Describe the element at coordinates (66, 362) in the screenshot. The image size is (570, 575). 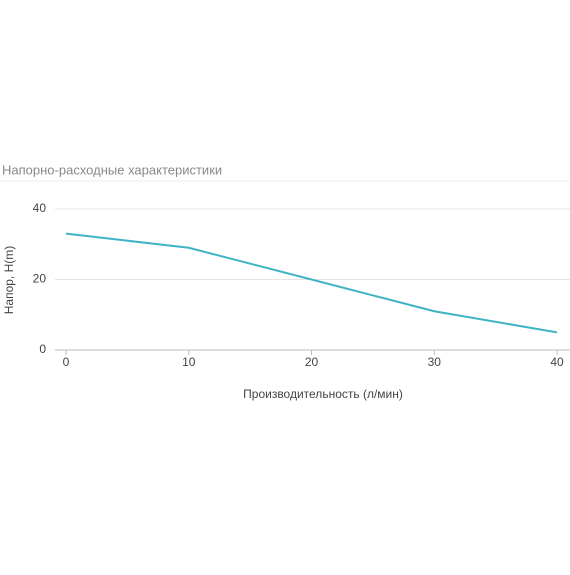
I see `x-tick-label: 0` at that location.